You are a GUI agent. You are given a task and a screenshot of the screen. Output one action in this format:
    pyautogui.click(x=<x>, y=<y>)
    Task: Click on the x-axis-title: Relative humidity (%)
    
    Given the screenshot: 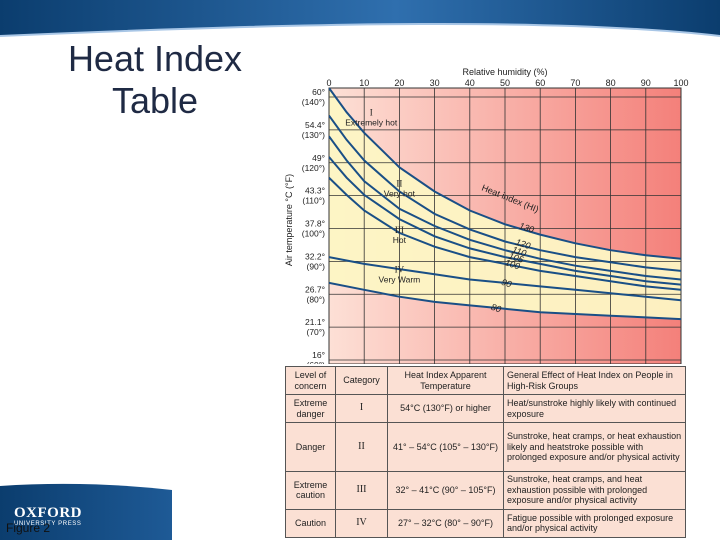 What is the action you would take?
    pyautogui.click(x=504, y=72)
    